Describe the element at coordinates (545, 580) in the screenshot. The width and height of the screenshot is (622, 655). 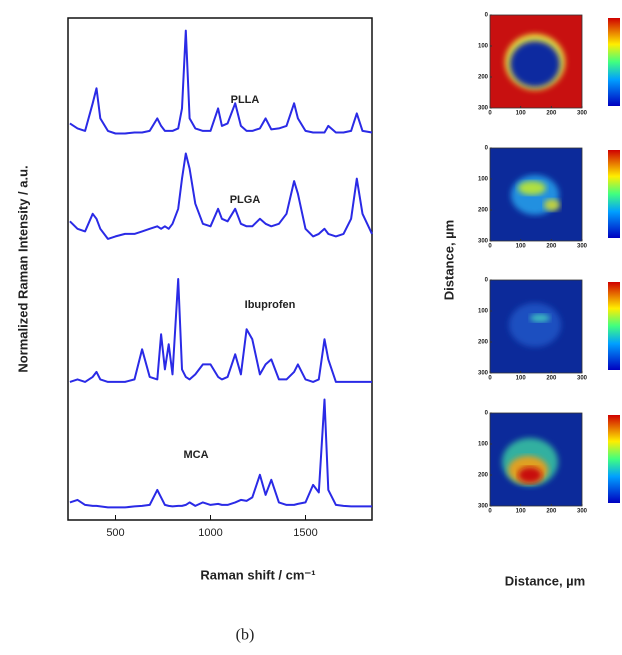
I see `heatmap-x-label: Distance, µm` at that location.